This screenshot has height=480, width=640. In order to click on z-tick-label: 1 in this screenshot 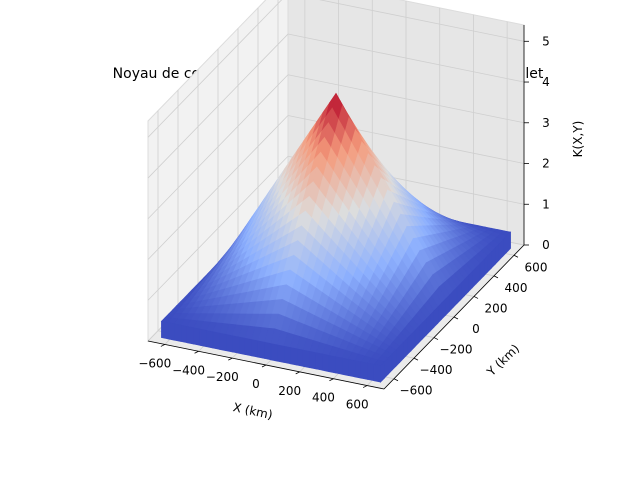, I will do `click(546, 204)`.